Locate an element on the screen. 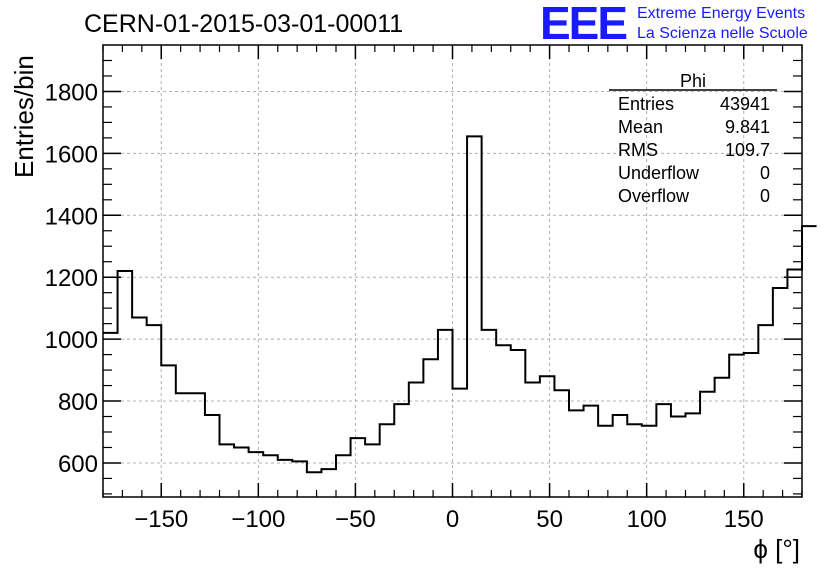 The width and height of the screenshot is (836, 572). y-tick-label: 1000 is located at coordinates (71, 340).